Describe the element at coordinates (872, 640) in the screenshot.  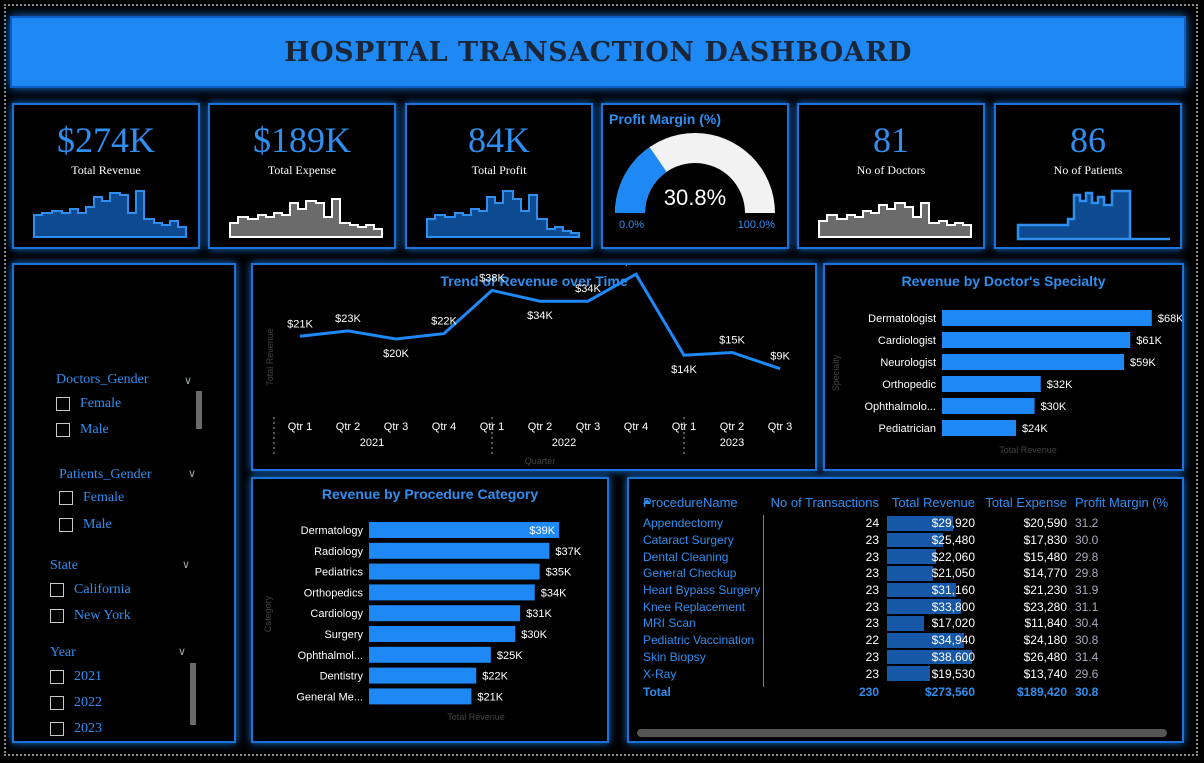
I see `cell-transactions: 22` at that location.